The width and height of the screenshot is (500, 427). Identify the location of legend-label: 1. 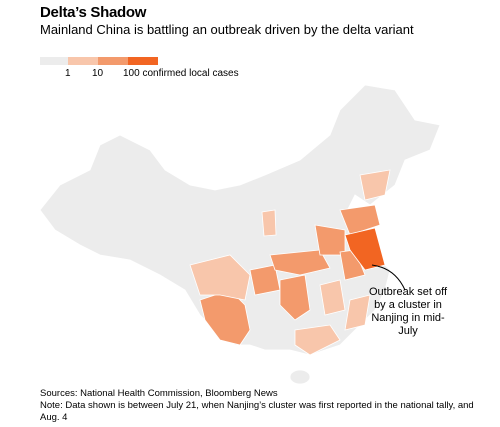
(68, 73).